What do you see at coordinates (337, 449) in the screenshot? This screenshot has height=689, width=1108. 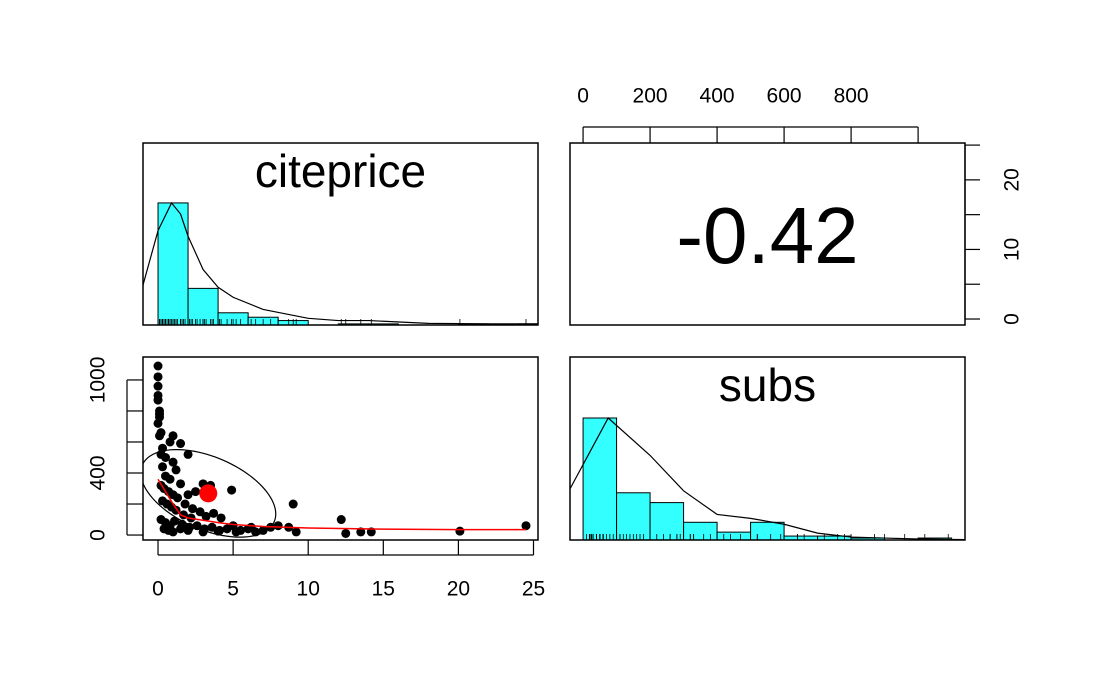 I see `scatter` at bounding box center [337, 449].